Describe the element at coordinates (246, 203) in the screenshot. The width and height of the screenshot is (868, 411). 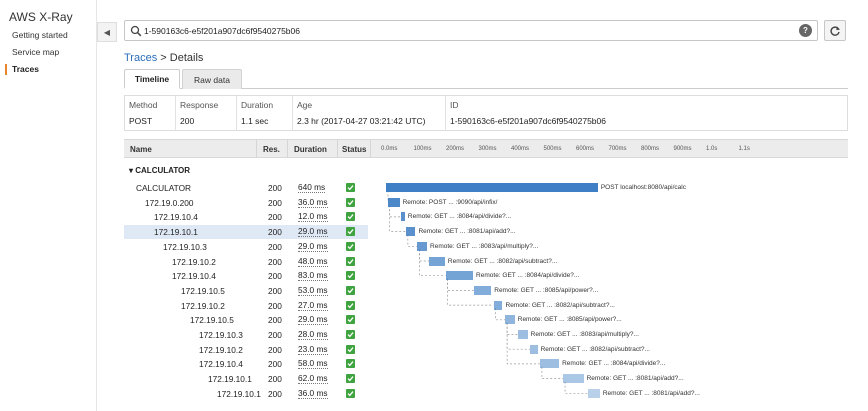
I see `trace-row: 172.19.0.200 200 36.0 ms` at that location.